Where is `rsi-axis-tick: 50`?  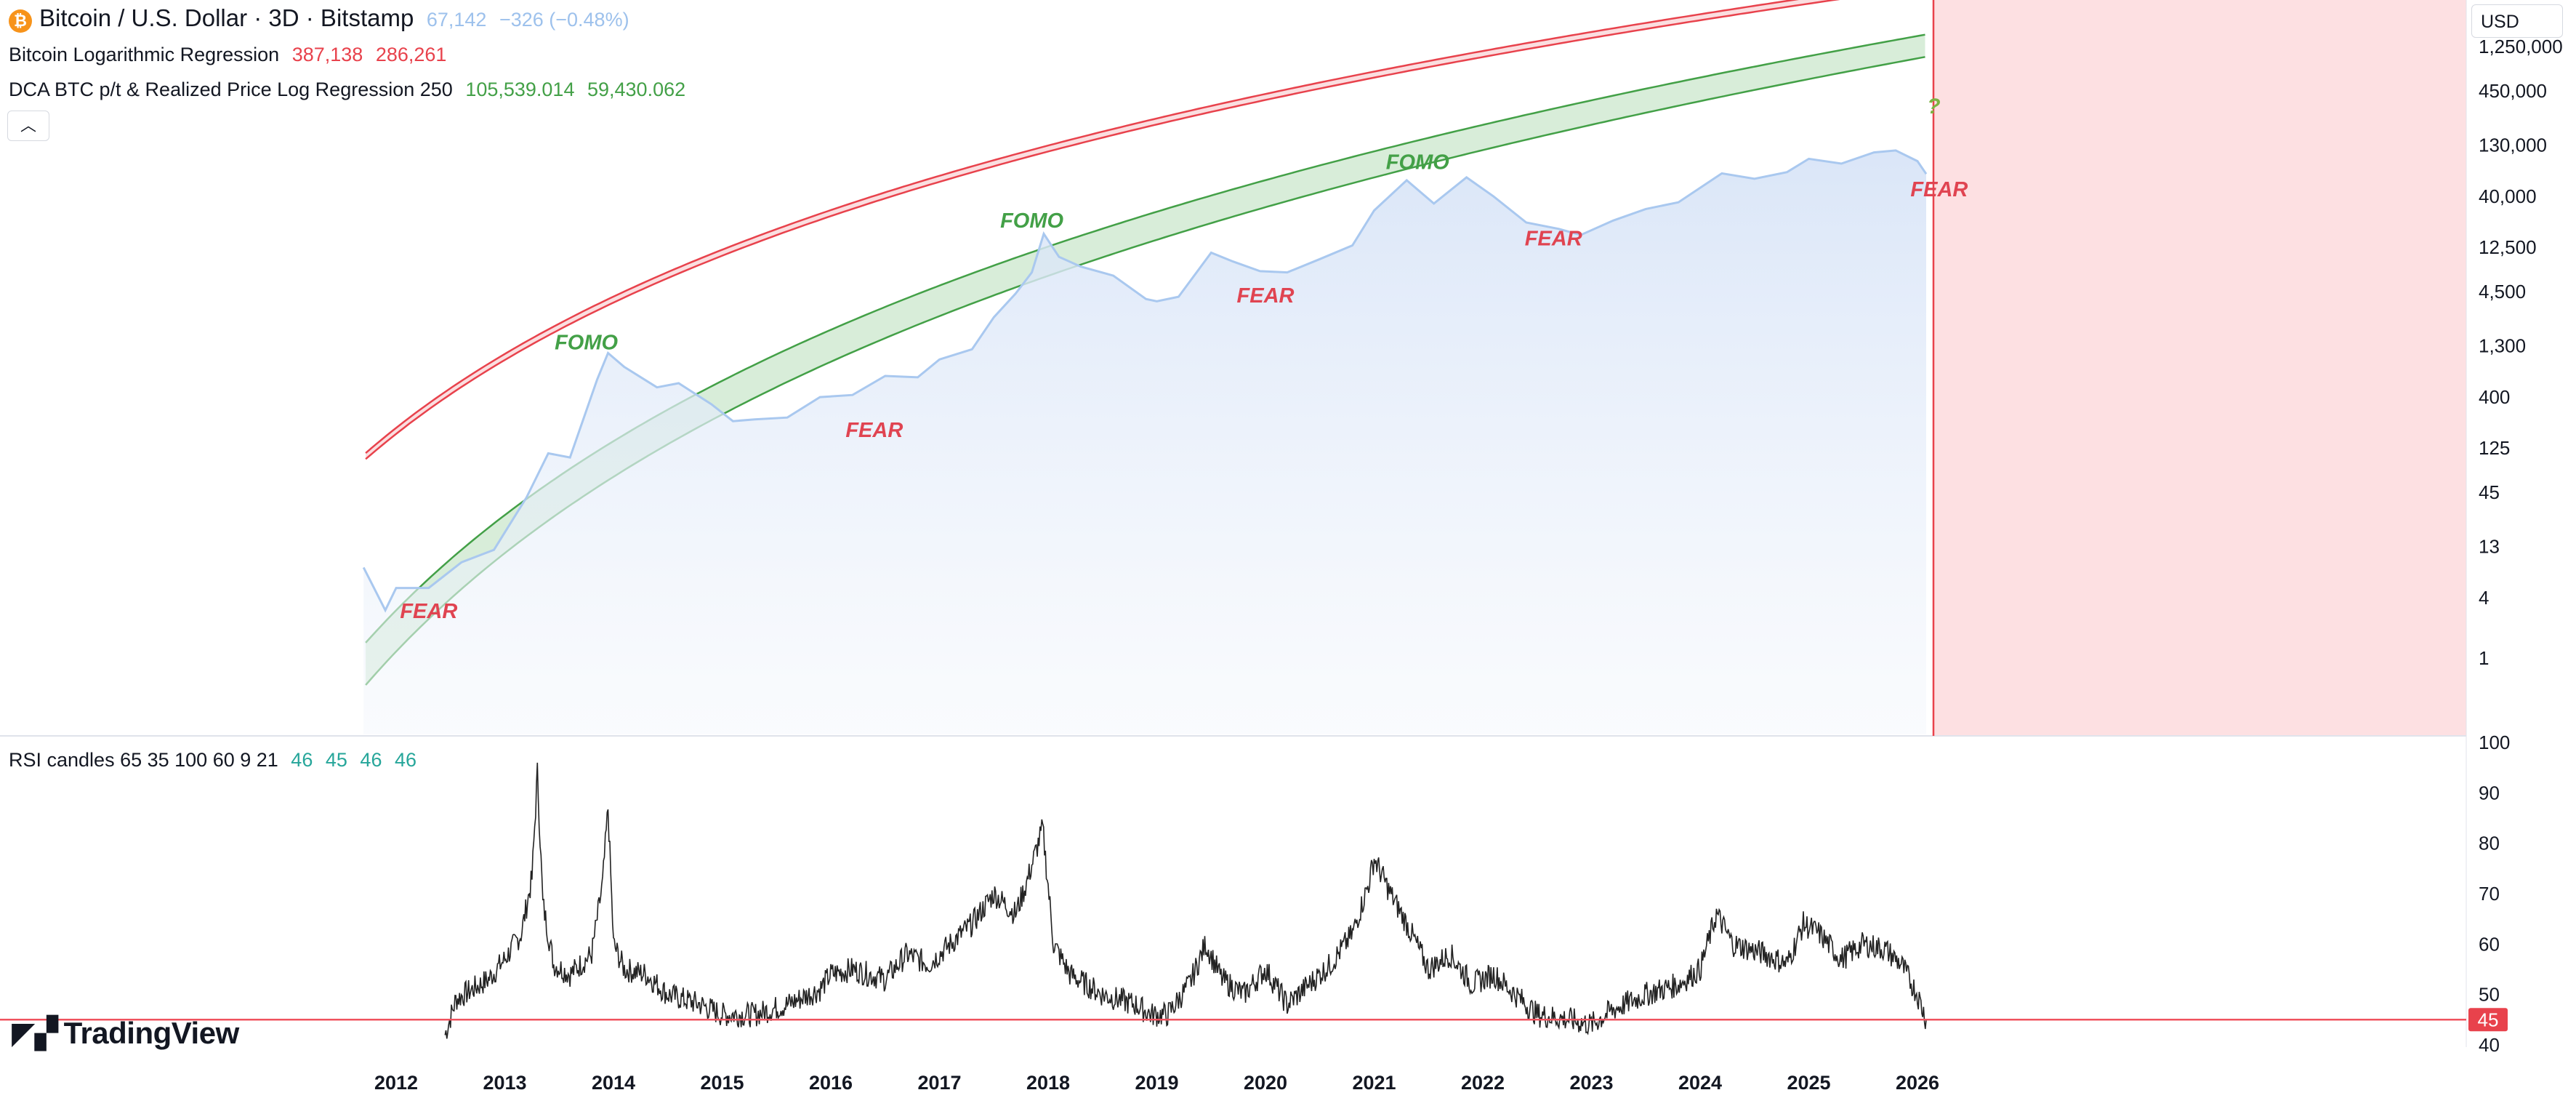
rsi-axis-tick: 50 is located at coordinates (2489, 995).